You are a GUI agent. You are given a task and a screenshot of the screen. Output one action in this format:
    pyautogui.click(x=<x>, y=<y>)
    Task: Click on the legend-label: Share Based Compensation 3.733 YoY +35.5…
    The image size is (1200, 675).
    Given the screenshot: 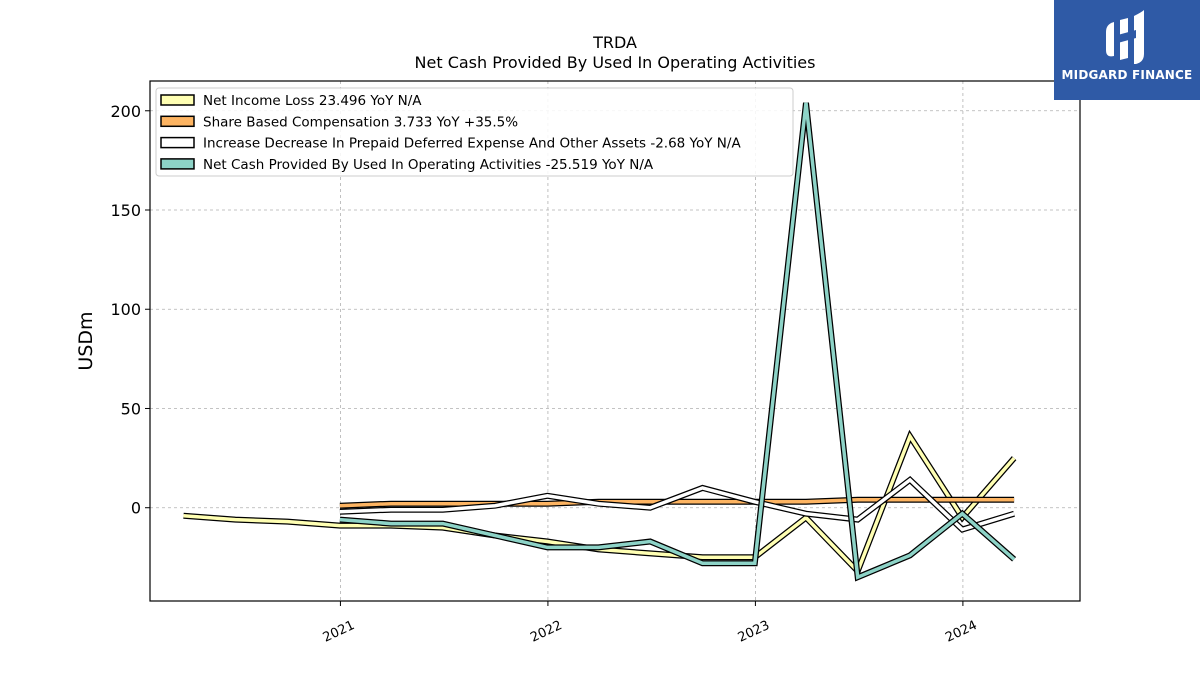 What is the action you would take?
    pyautogui.click(x=360, y=122)
    